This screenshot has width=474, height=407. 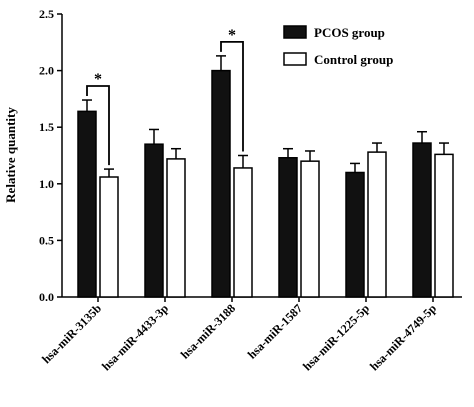 What do you see at coordinates (10, 155) in the screenshot?
I see `y-axis-label: Relative quantity` at bounding box center [10, 155].